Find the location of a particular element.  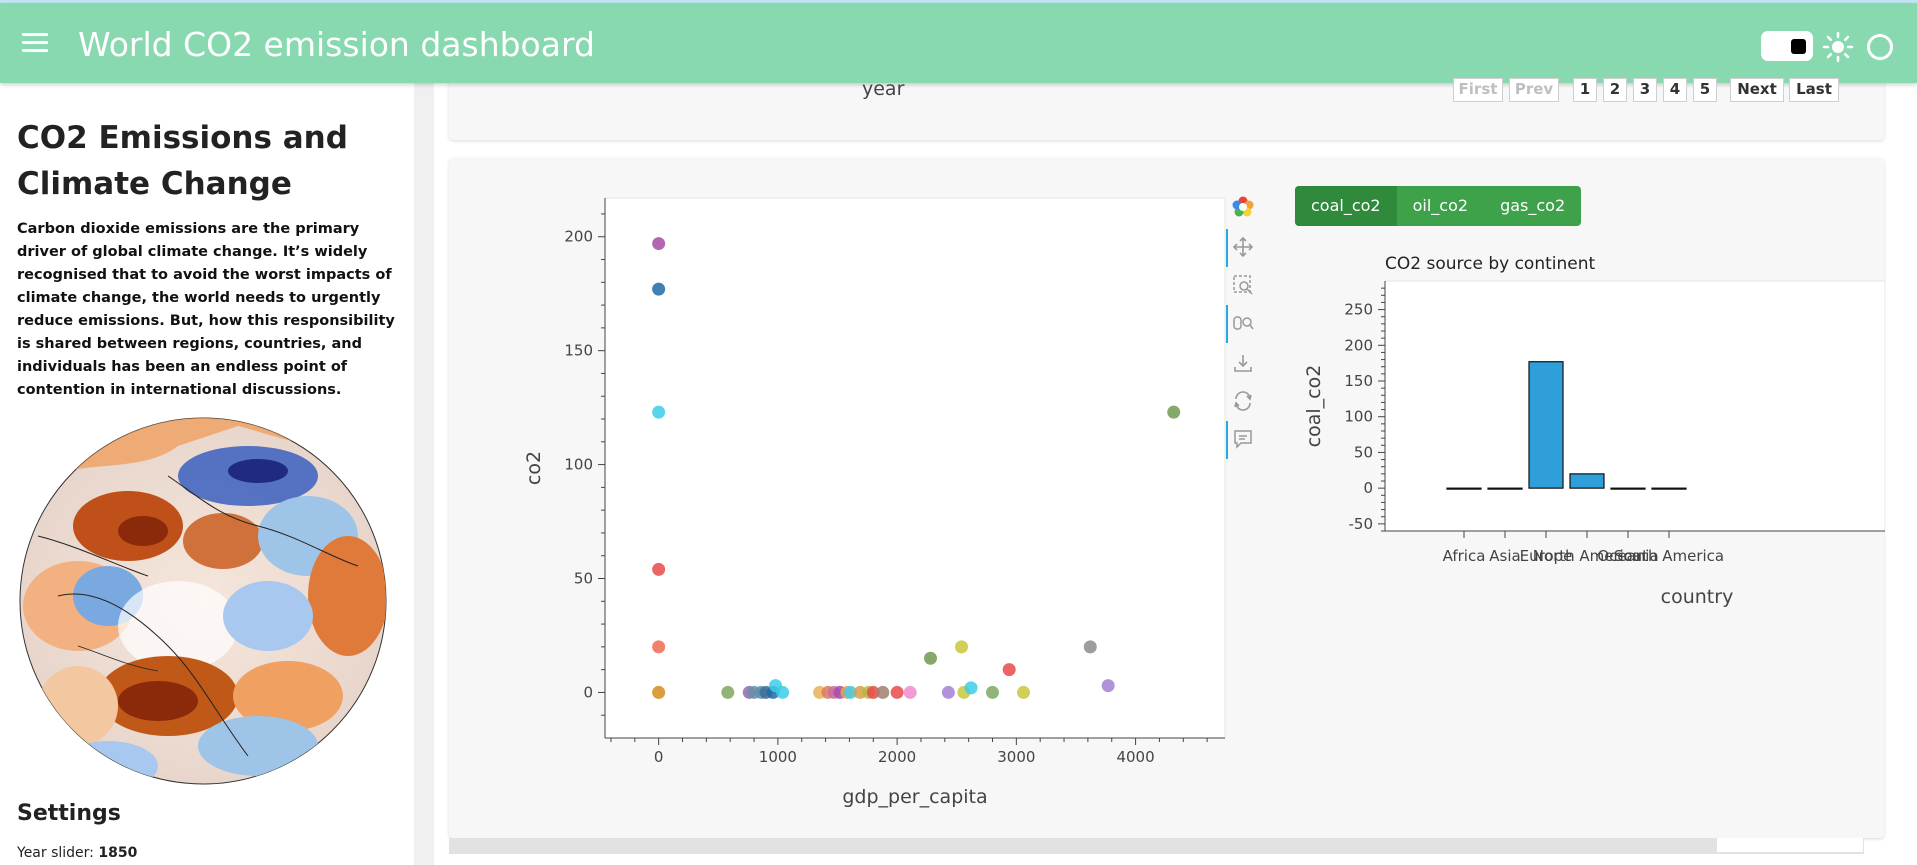

pan-tool-icon is located at coordinates (1243, 247).